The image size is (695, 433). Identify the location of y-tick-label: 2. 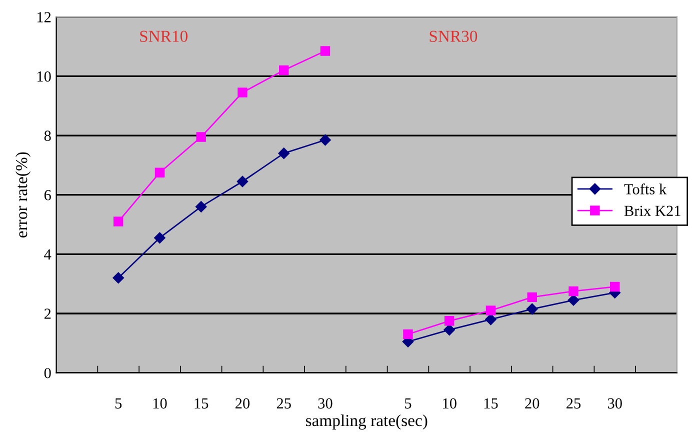
(47, 313).